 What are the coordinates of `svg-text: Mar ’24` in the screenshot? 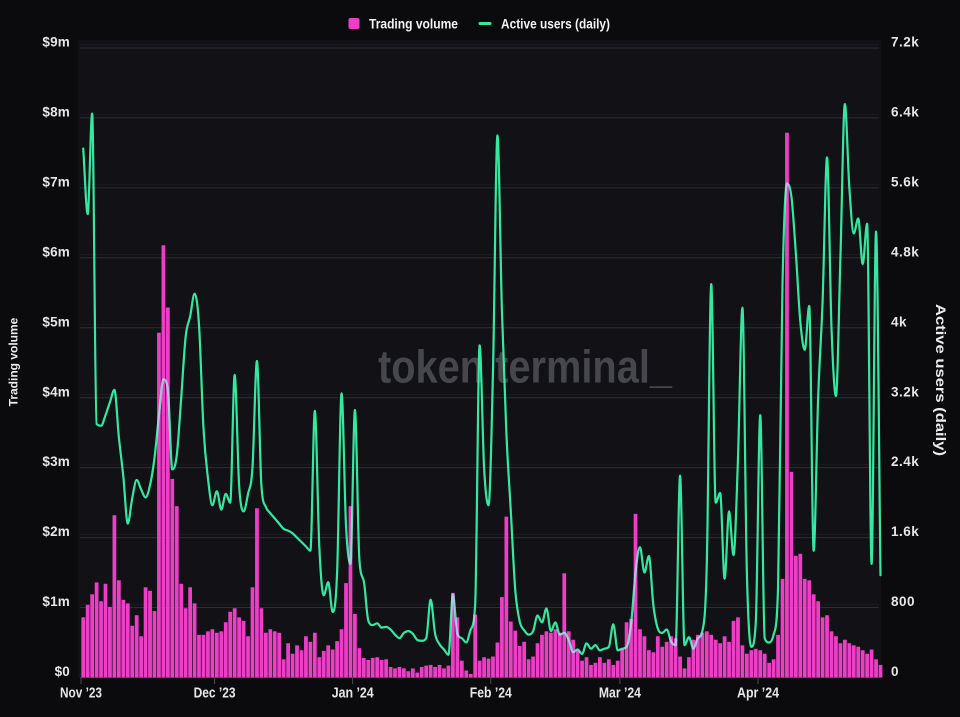 It's located at (620, 693).